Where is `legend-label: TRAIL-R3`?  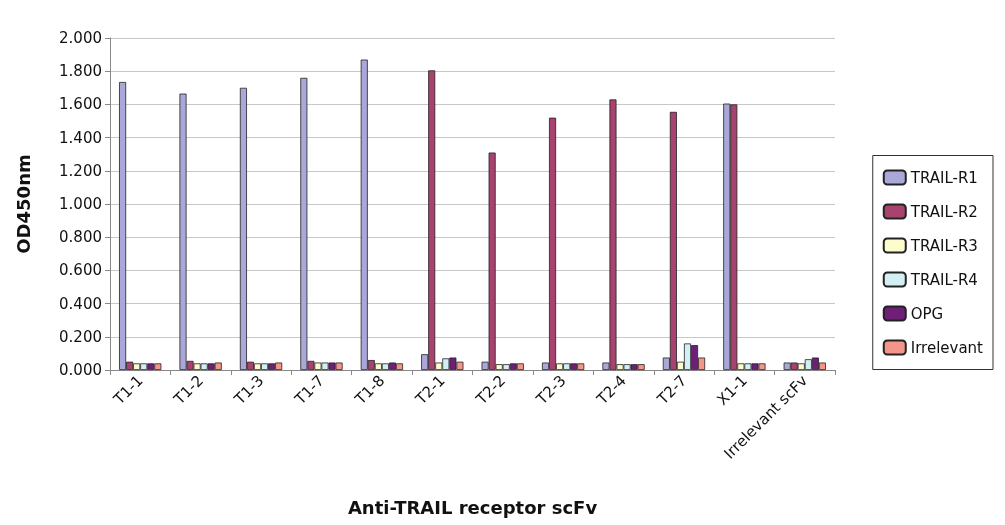
legend-label: TRAIL-R3 is located at coordinates (943, 245).